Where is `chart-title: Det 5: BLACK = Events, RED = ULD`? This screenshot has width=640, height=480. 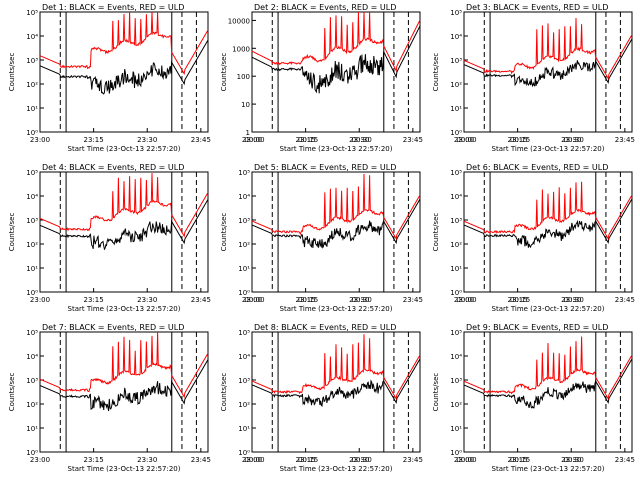
chart-title: Det 5: BLACK = Events, RED = ULD is located at coordinates (325, 167).